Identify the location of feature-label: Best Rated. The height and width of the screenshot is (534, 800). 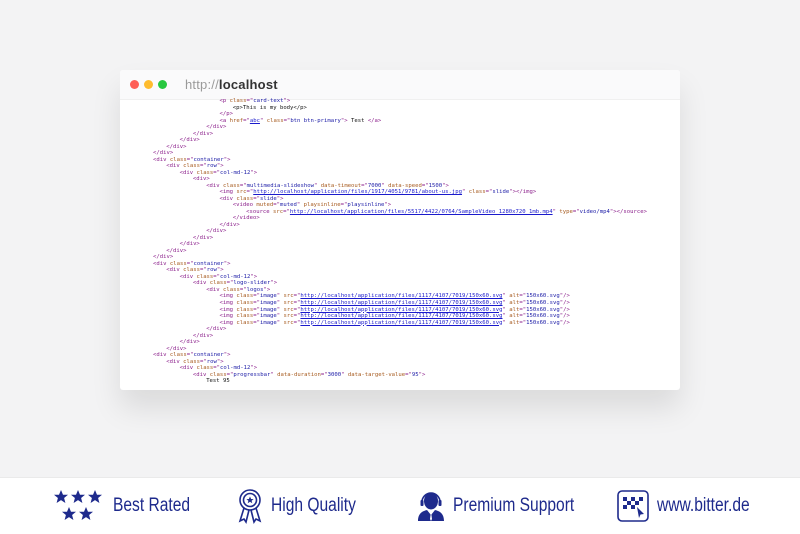
(152, 505).